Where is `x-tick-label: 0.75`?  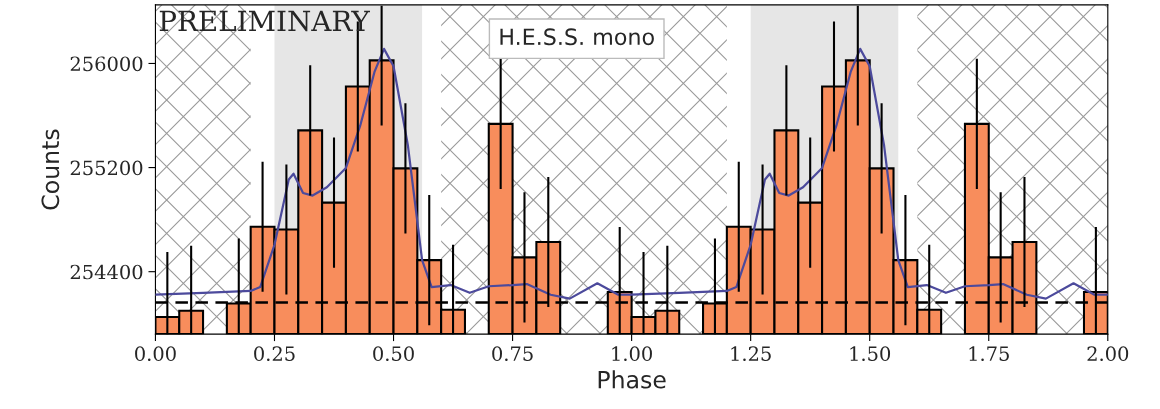 x-tick-label: 0.75 is located at coordinates (512, 354).